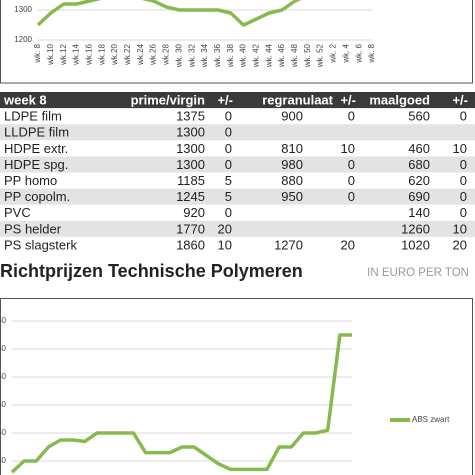 This screenshot has height=475, width=475. What do you see at coordinates (151, 271) in the screenshot?
I see `section-title: Richtprijzen Technische Polymeren` at bounding box center [151, 271].